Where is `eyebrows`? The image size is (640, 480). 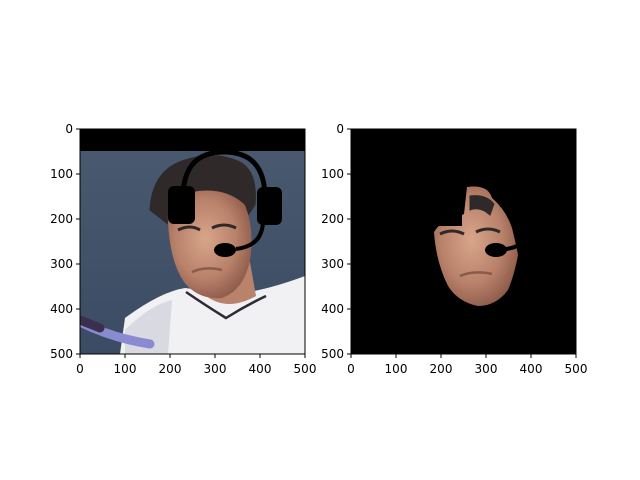
eyebrows is located at coordinates (207, 227).